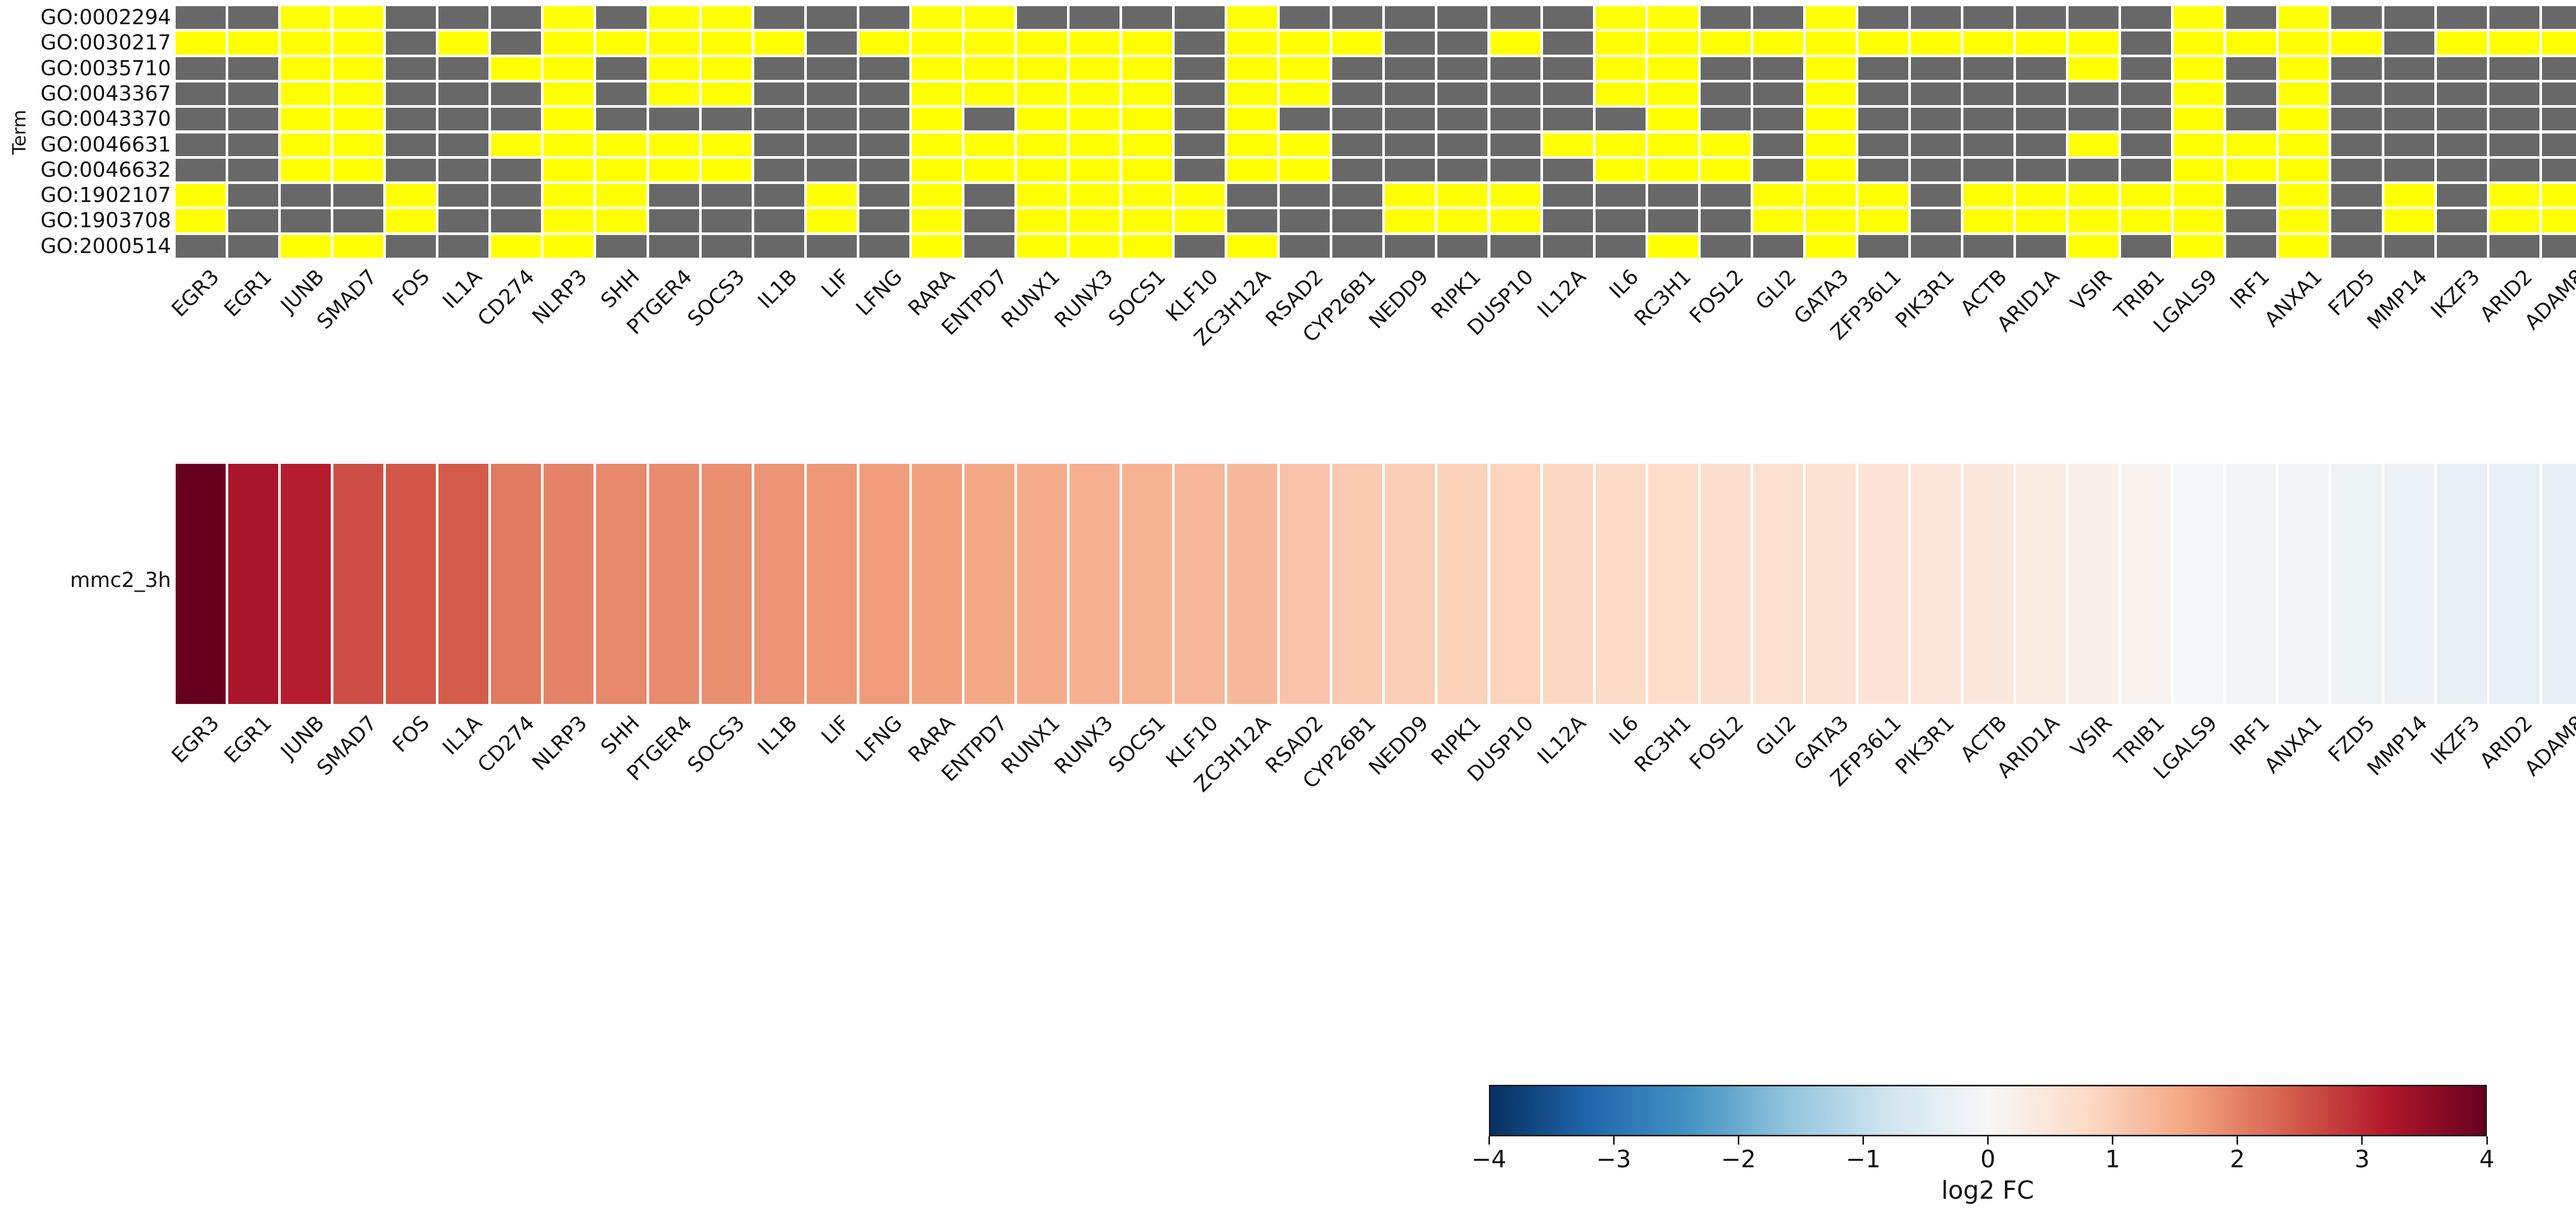  I want to click on go-term-label: GO:1902107, so click(105, 195).